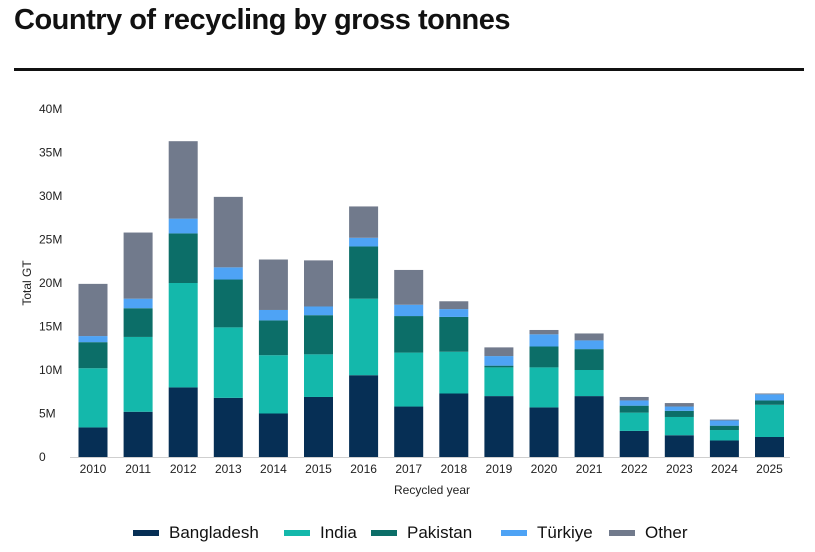 This screenshot has height=552, width=815. What do you see at coordinates (565, 532) in the screenshot?
I see `legend-label: Türkiye` at bounding box center [565, 532].